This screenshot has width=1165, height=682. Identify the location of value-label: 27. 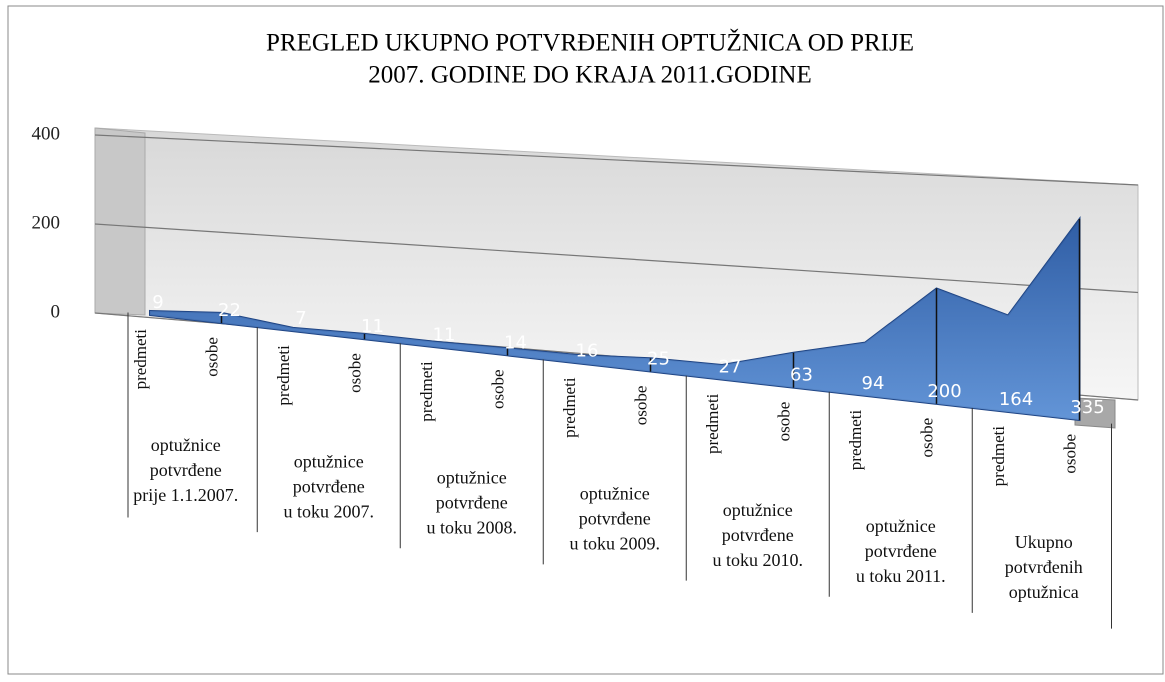
(730, 367).